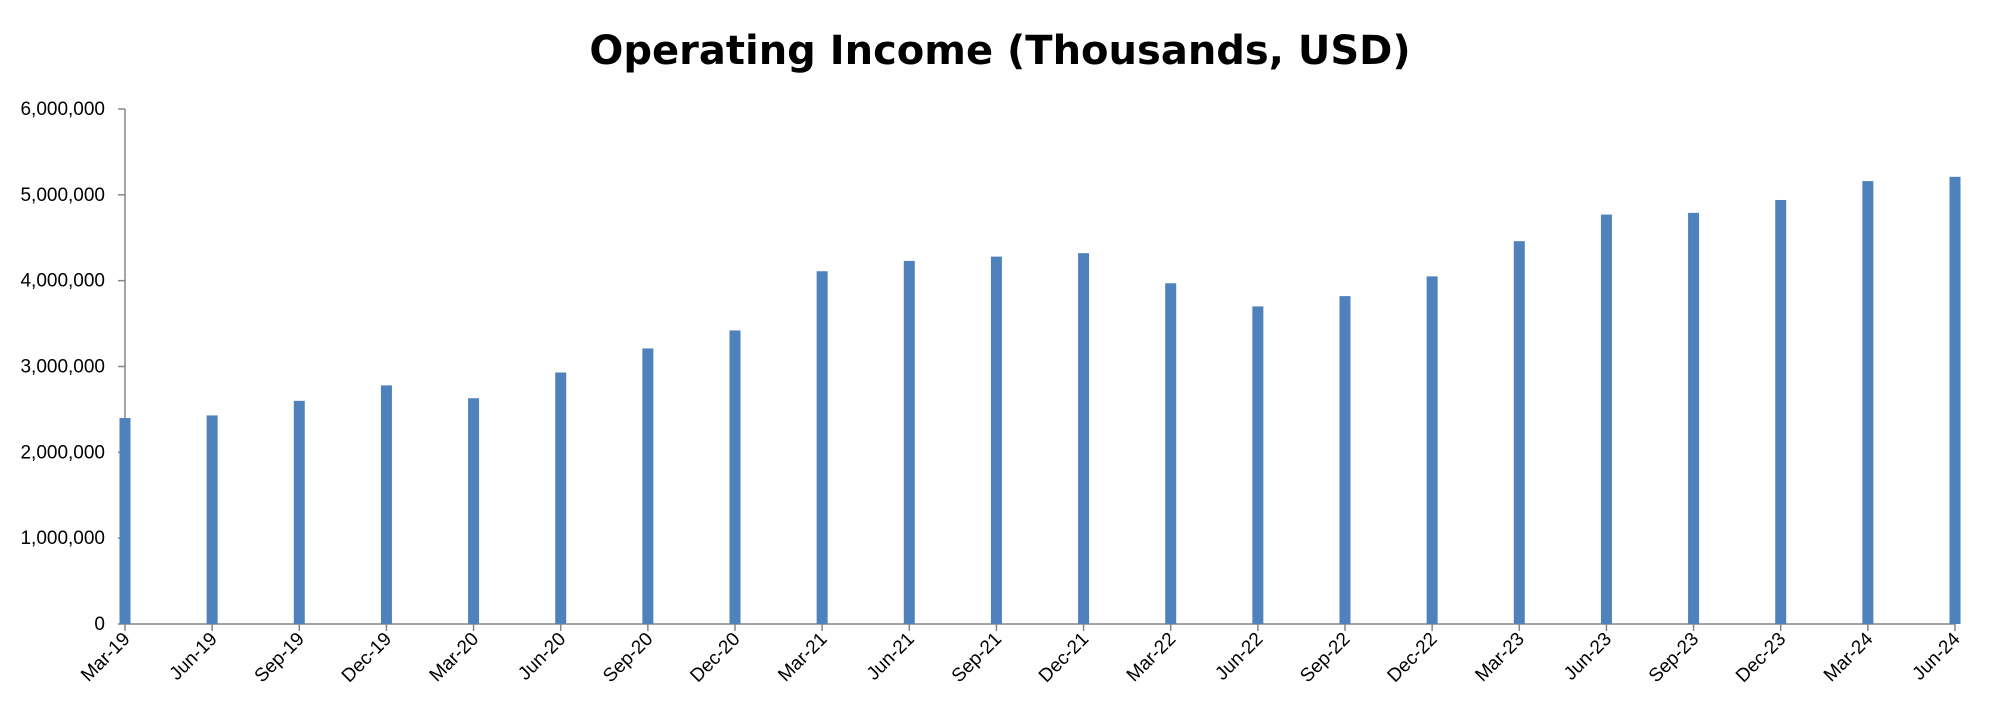  I want to click on x-tick-label: Jun-23, so click(1588, 657).